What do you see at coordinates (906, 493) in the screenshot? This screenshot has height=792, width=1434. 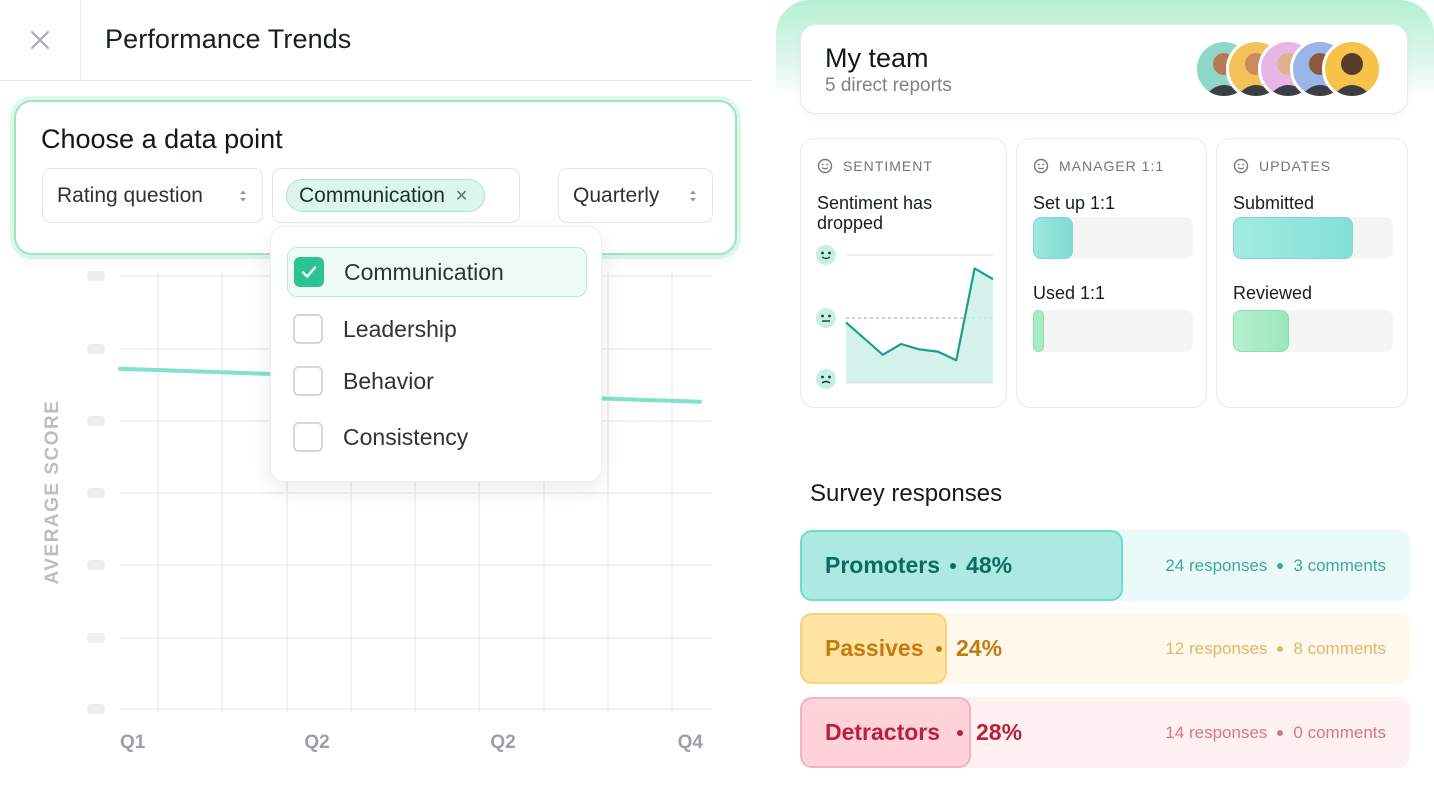 I see `survey-title: Survey responses` at bounding box center [906, 493].